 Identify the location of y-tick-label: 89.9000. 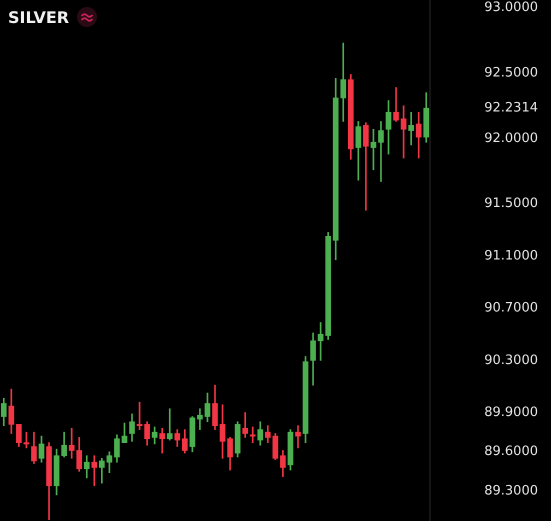
(511, 412).